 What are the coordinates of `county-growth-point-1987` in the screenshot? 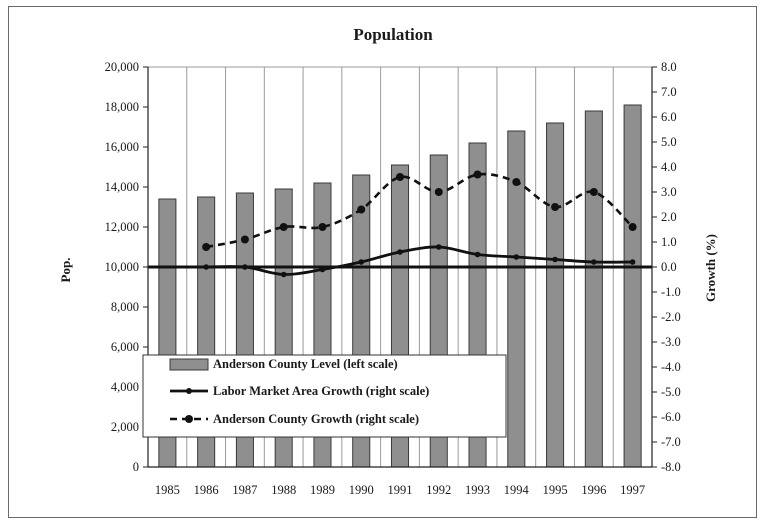 It's located at (244, 239).